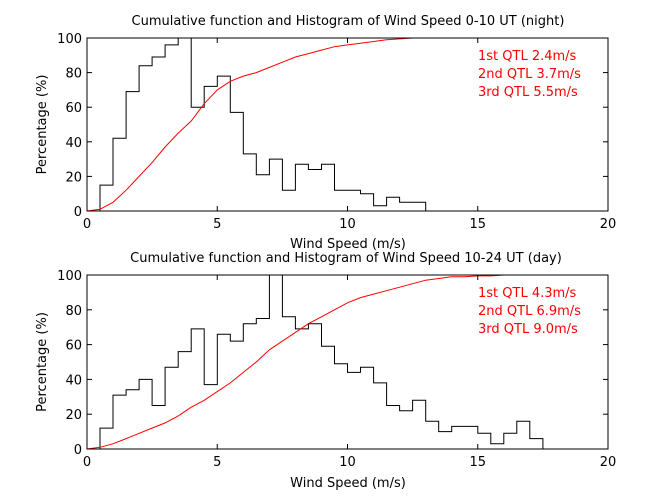 This screenshot has height=504, width=672. Describe the element at coordinates (528, 92) in the screenshot. I see `quartile-3-label: 3rd QTL 5.5m/s` at that location.